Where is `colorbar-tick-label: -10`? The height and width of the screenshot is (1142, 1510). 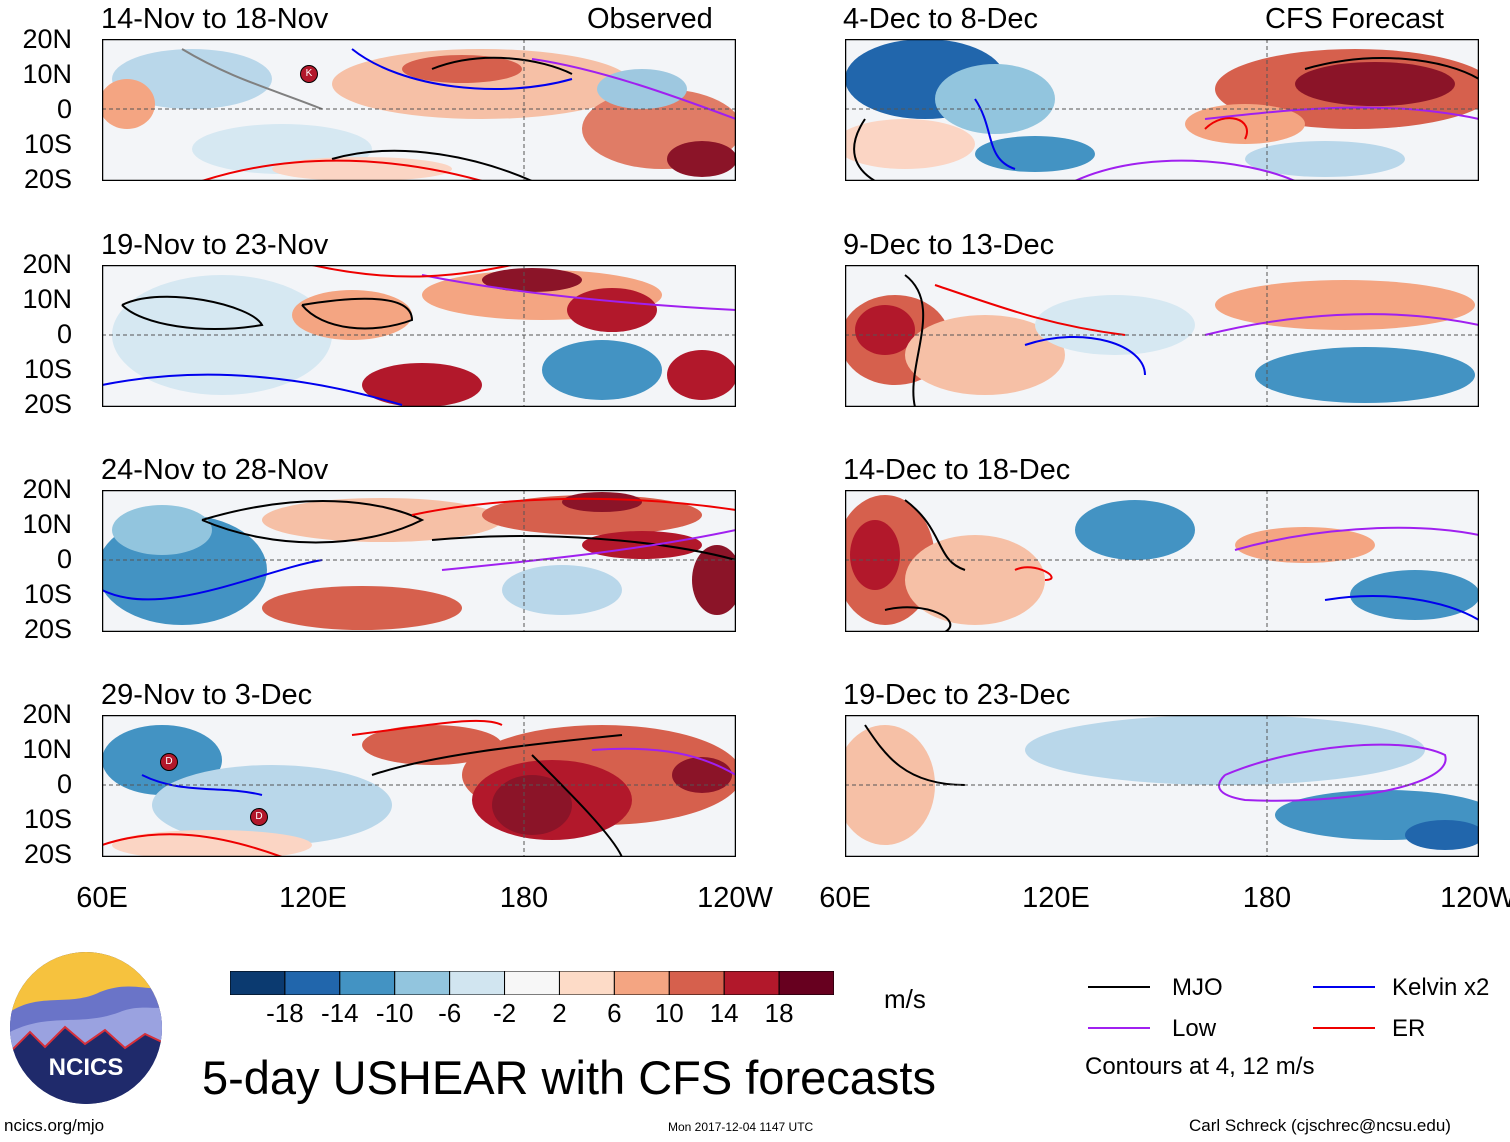
colorbar-tick-label: -10 is located at coordinates (394, 1013).